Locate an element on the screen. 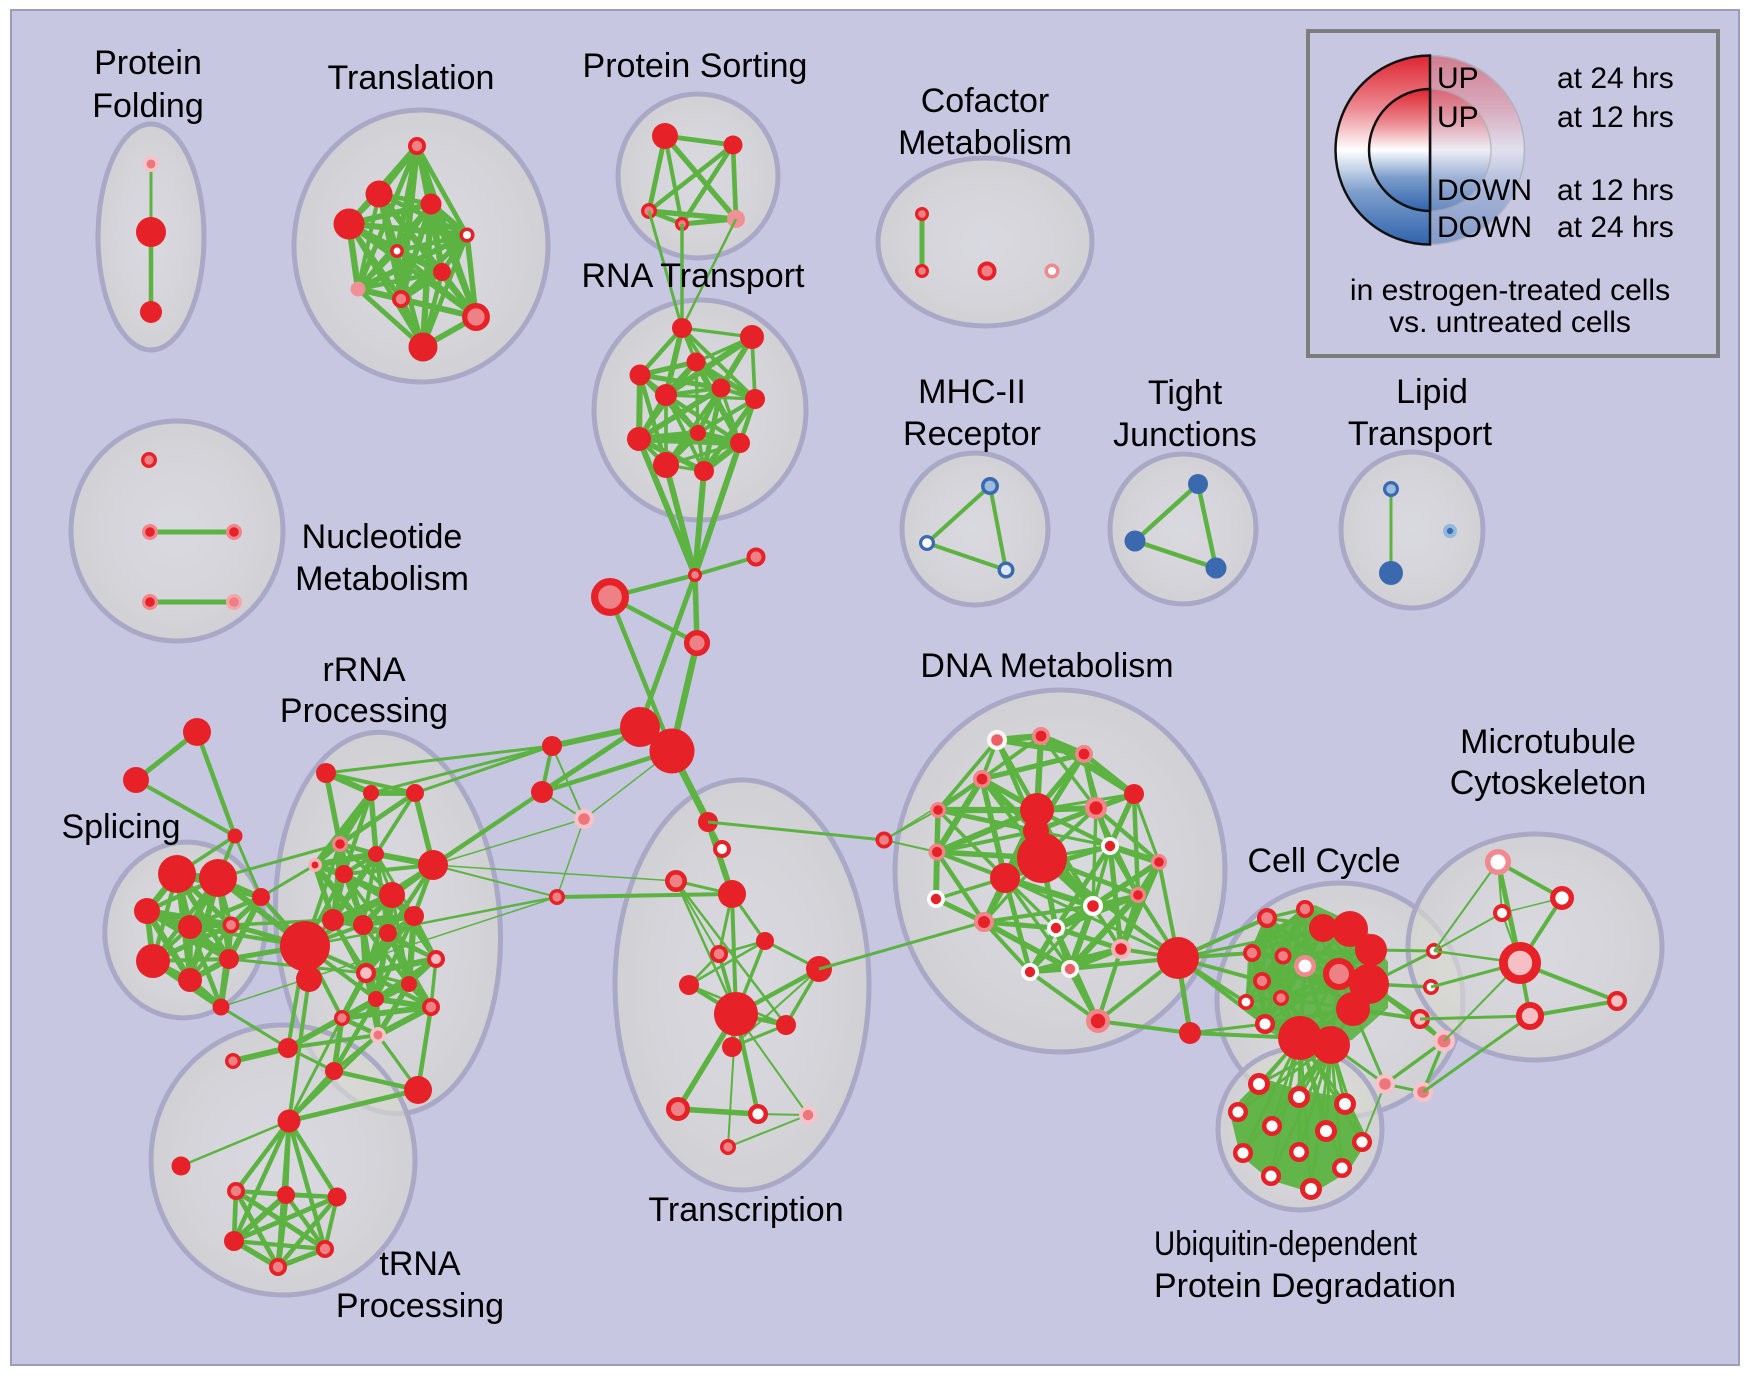  svg-text: Protein Degradation is located at coordinates (1305, 1286).